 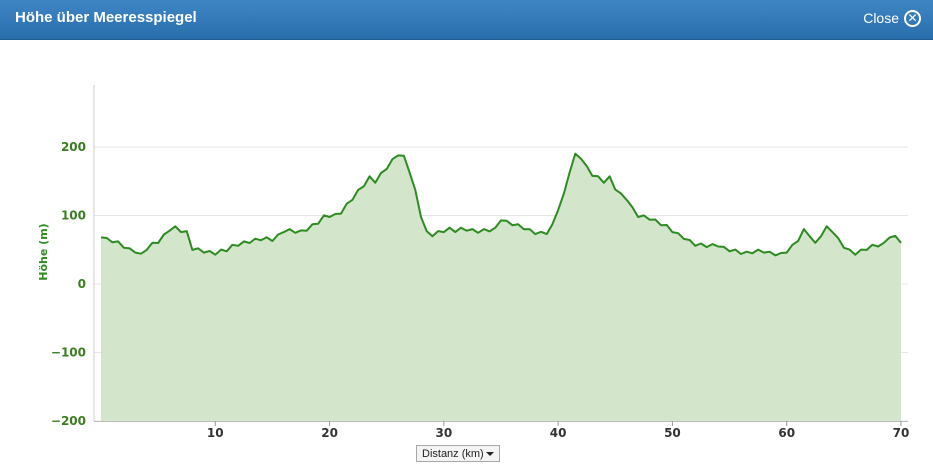 What do you see at coordinates (215, 433) in the screenshot?
I see `x-tick-label: 10` at bounding box center [215, 433].